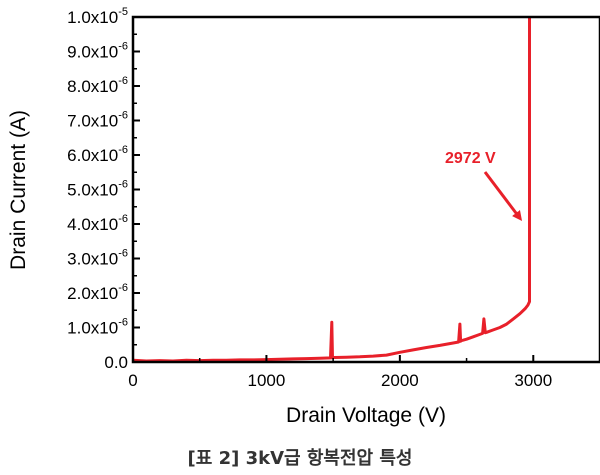  Describe the element at coordinates (503, 196) in the screenshot. I see `breakdown-annotation-arrow` at that location.